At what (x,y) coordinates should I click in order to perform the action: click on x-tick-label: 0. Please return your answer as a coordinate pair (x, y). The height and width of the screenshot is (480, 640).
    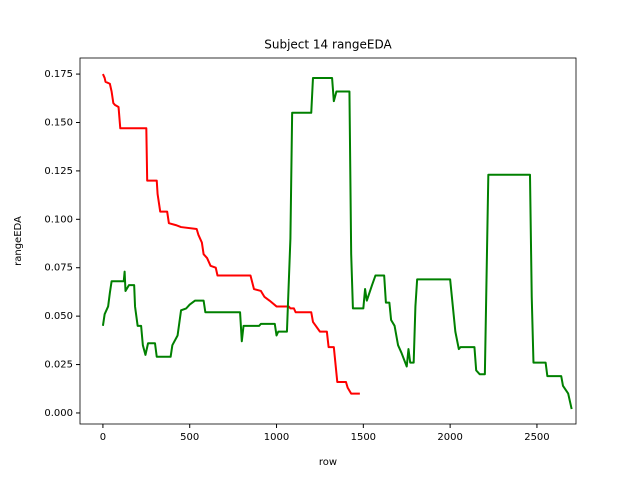
    Looking at the image, I should click on (103, 437).